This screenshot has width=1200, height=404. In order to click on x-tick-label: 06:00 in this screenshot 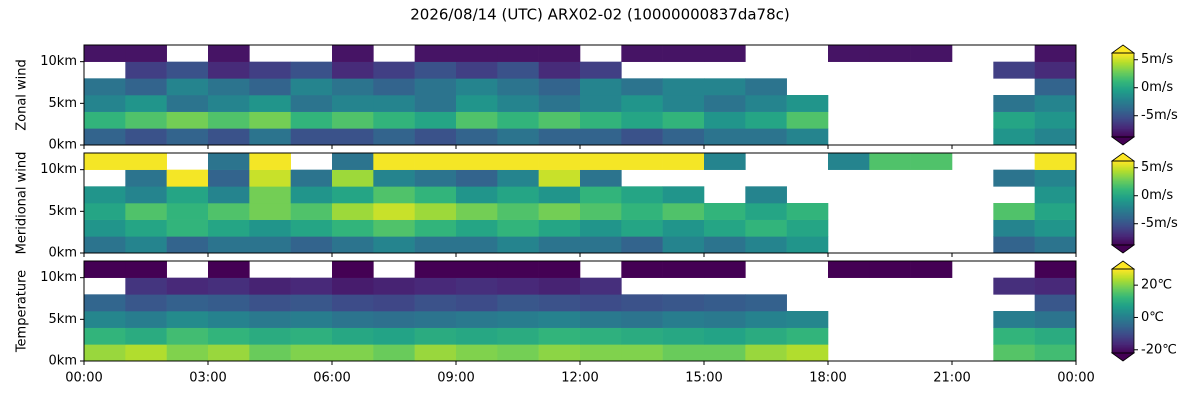, I will do `click(331, 378)`.